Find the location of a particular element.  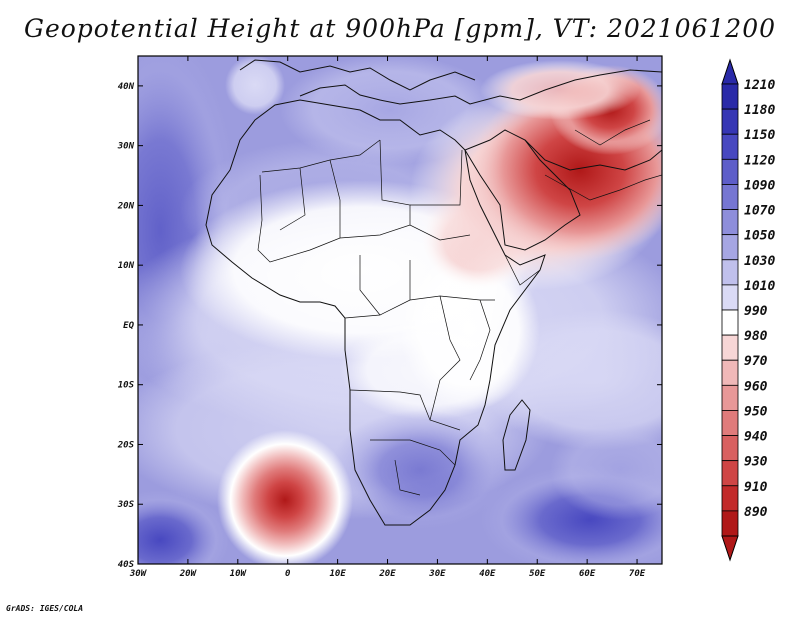

lon-tick-label: 60E is located at coordinates (587, 574).